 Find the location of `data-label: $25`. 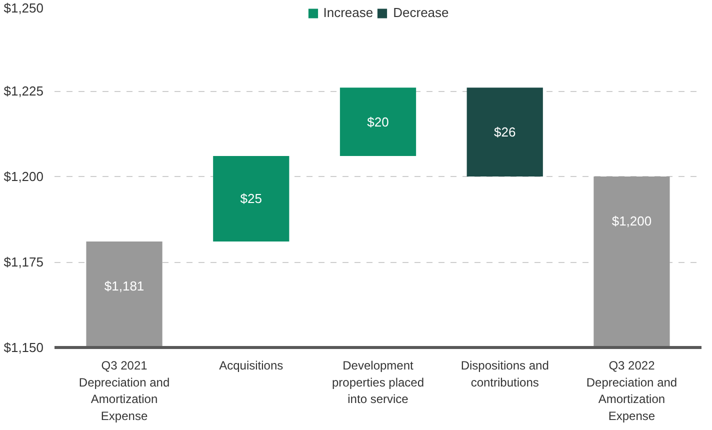

data-label: $25 is located at coordinates (251, 198).